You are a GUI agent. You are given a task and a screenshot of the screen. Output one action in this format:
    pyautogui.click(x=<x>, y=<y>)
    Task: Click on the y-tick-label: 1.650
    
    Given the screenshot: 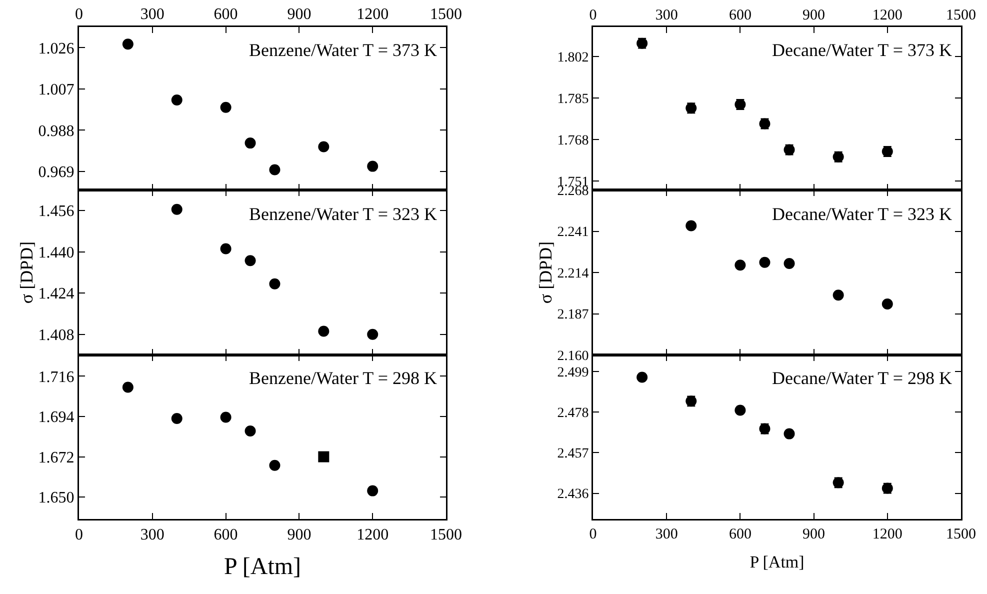 What is the action you would take?
    pyautogui.click(x=56, y=498)
    